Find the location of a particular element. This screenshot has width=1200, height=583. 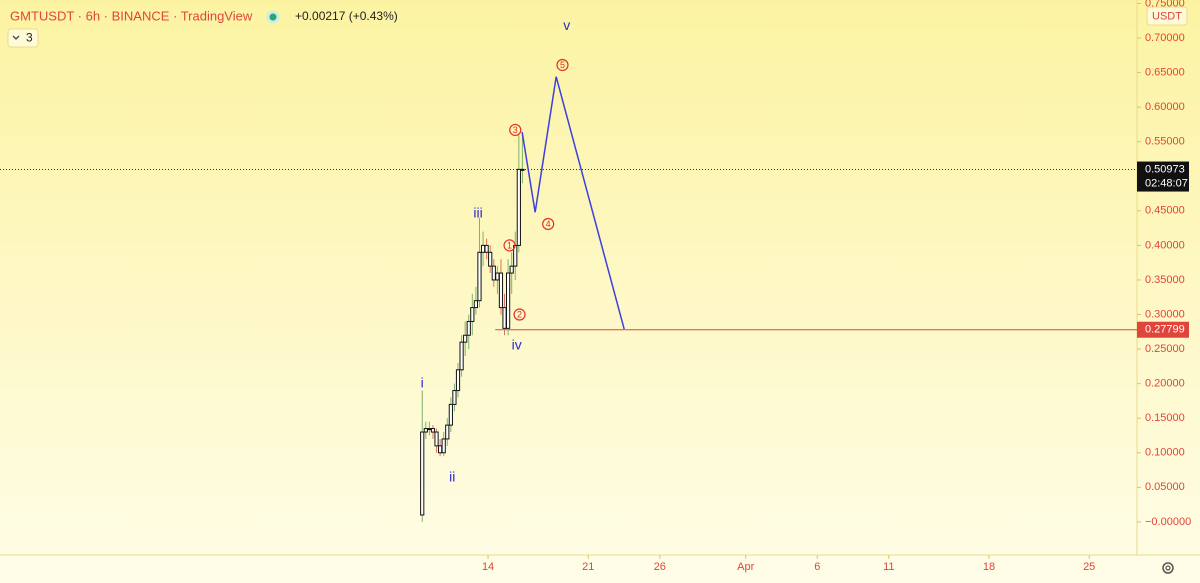

level-label: 0.27799 is located at coordinates (1165, 330).